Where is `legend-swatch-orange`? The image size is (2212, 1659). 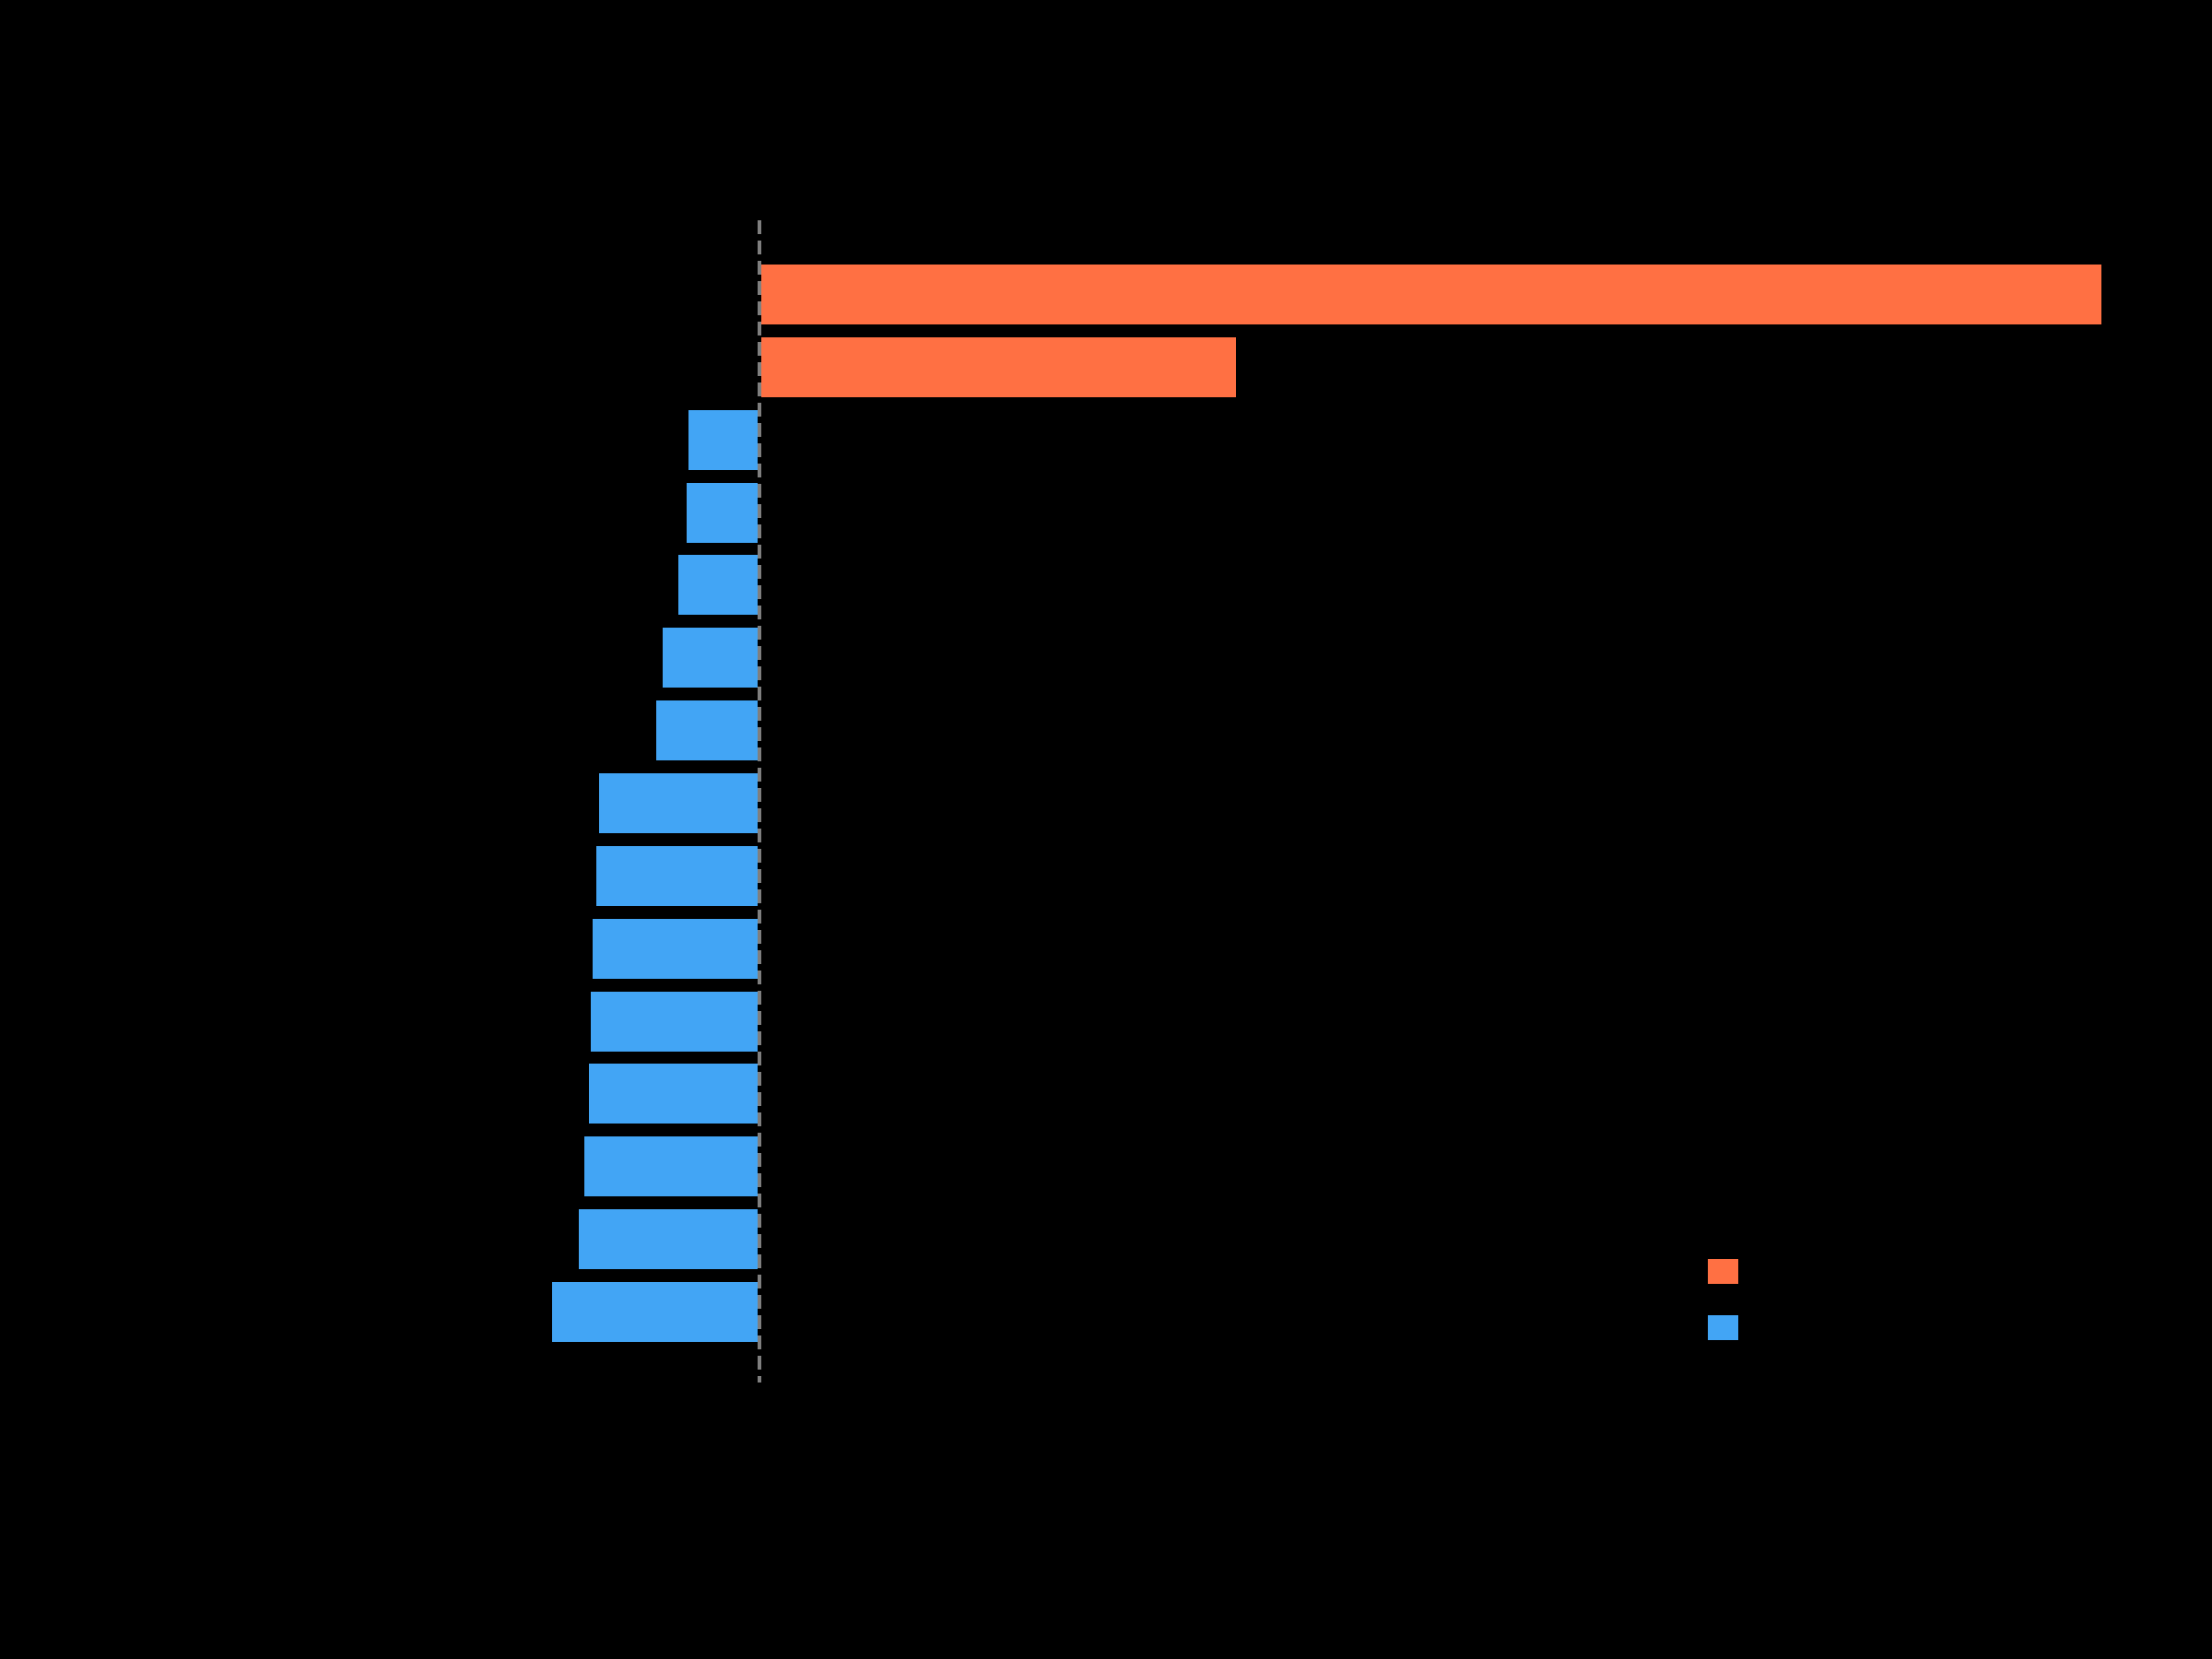 legend-swatch-orange is located at coordinates (1723, 1271).